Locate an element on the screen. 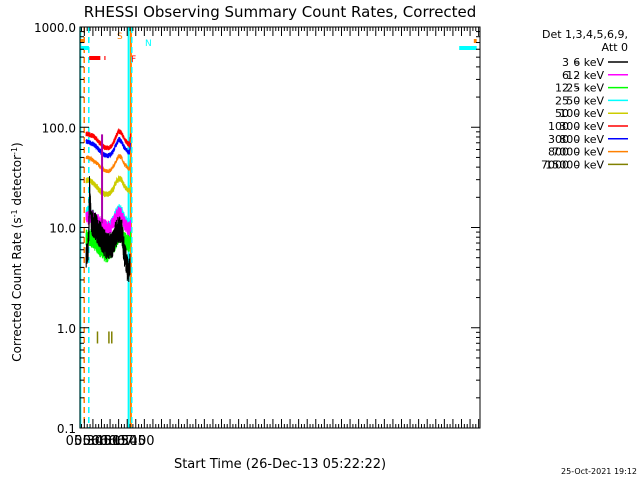  legend-entry-high: 100 keV is located at coordinates (581, 113).